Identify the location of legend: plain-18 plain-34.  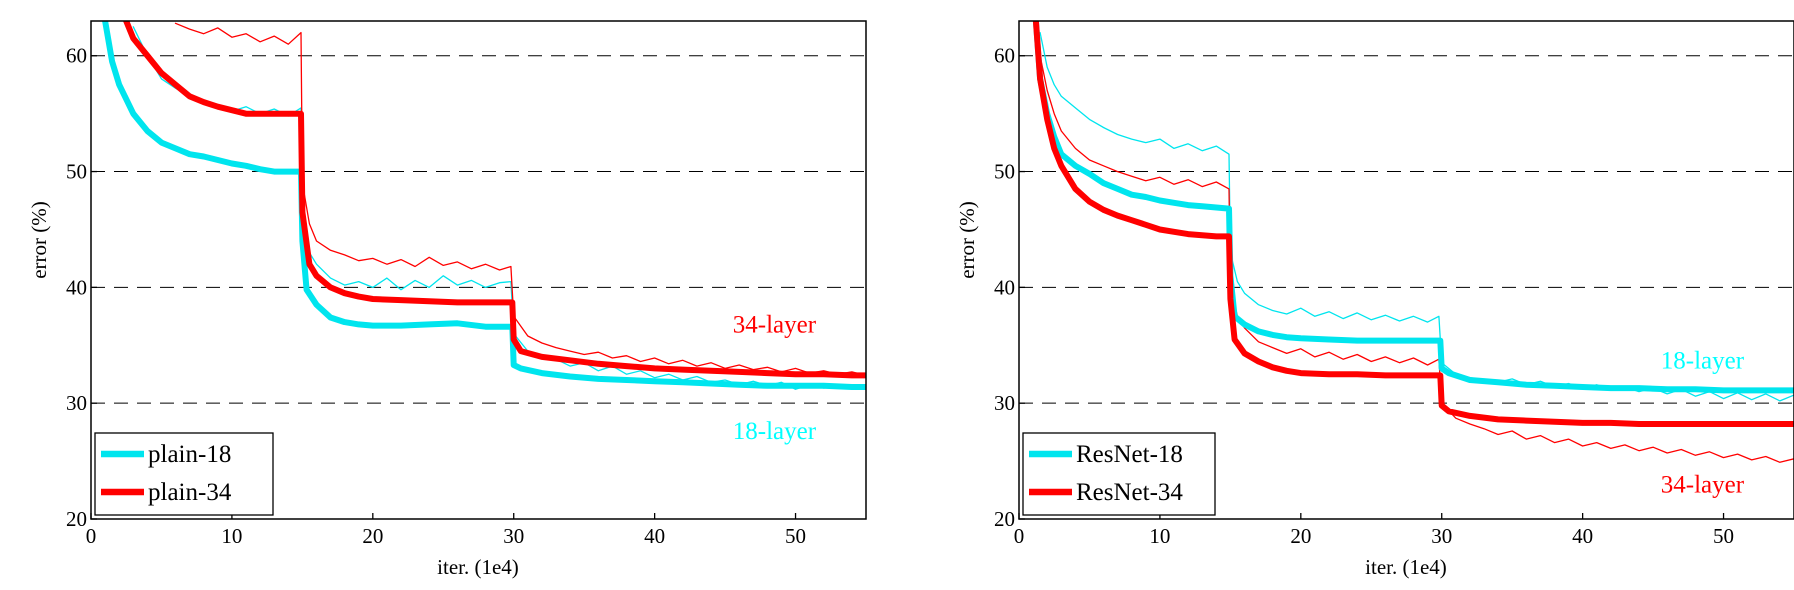
(184, 474).